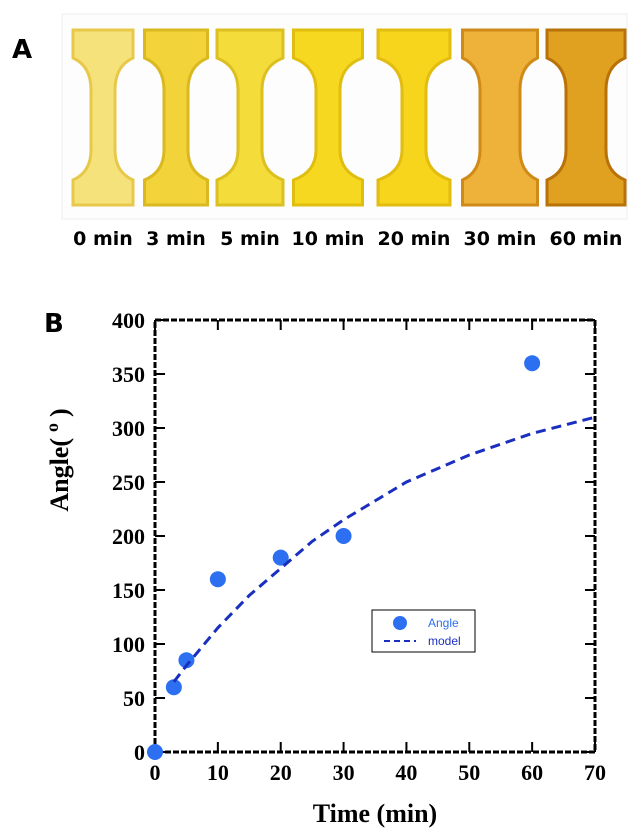 The width and height of the screenshot is (631, 830). Describe the element at coordinates (218, 772) in the screenshot. I see `x-tick-label: 10` at that location.